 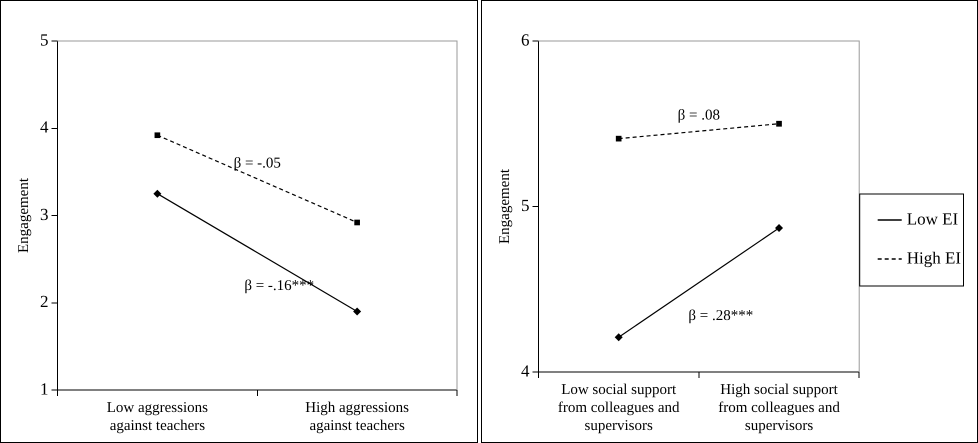 I want to click on x-tick-label: Low aggressions against teachers, so click(x=157, y=417).